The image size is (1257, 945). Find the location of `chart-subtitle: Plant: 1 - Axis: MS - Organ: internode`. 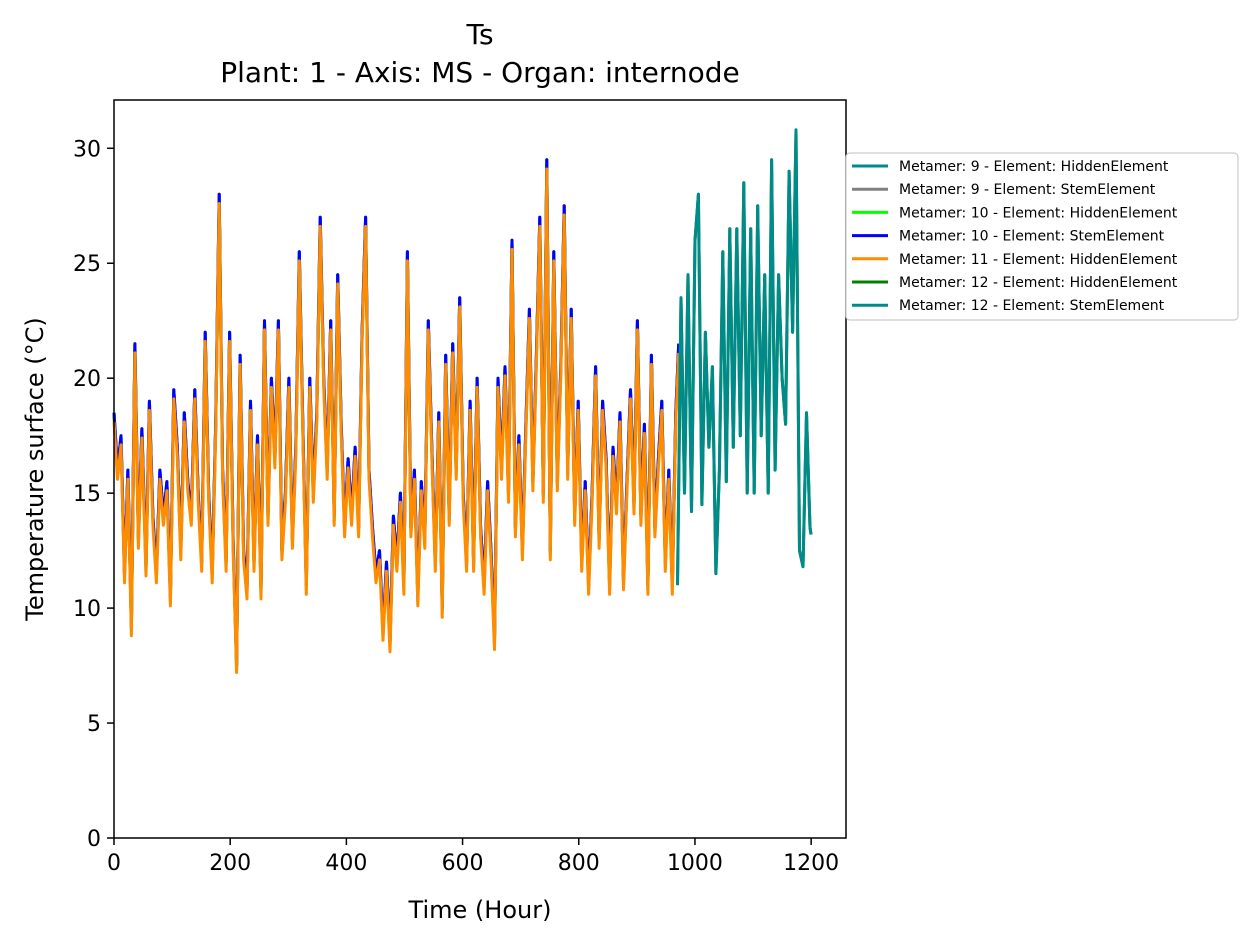

chart-subtitle: Plant: 1 - Axis: MS - Organ: internode is located at coordinates (480, 72).